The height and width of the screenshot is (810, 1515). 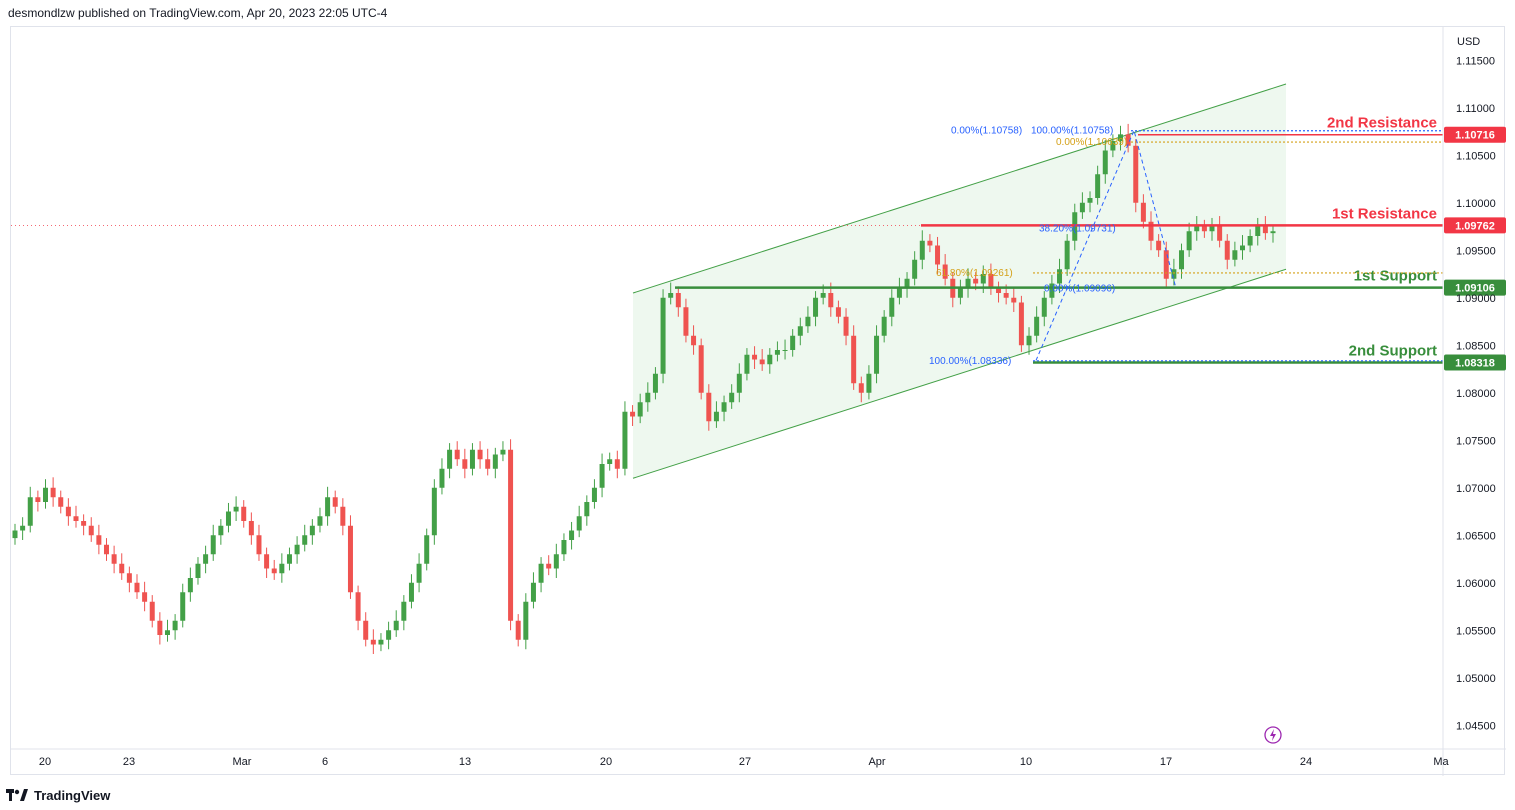 What do you see at coordinates (1476, 726) in the screenshot?
I see `price-tick-label: 1.04500` at bounding box center [1476, 726].